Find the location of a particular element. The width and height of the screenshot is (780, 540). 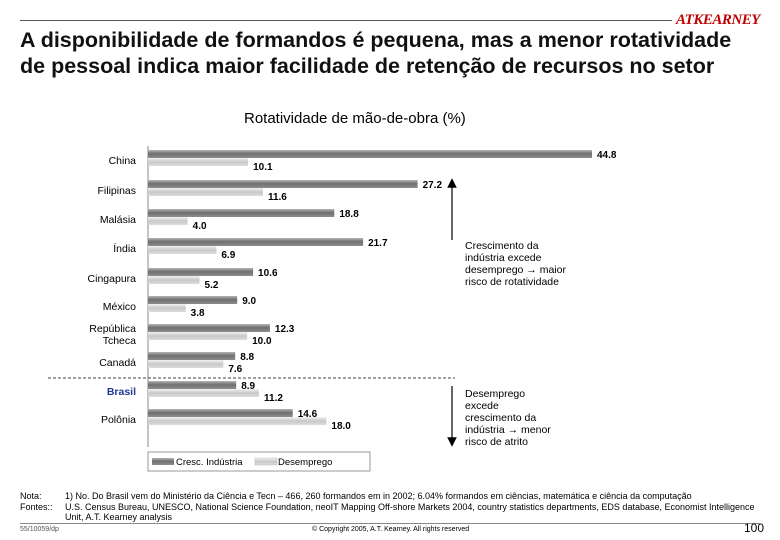

document-id: 55/10059/dp is located at coordinates (39, 529).